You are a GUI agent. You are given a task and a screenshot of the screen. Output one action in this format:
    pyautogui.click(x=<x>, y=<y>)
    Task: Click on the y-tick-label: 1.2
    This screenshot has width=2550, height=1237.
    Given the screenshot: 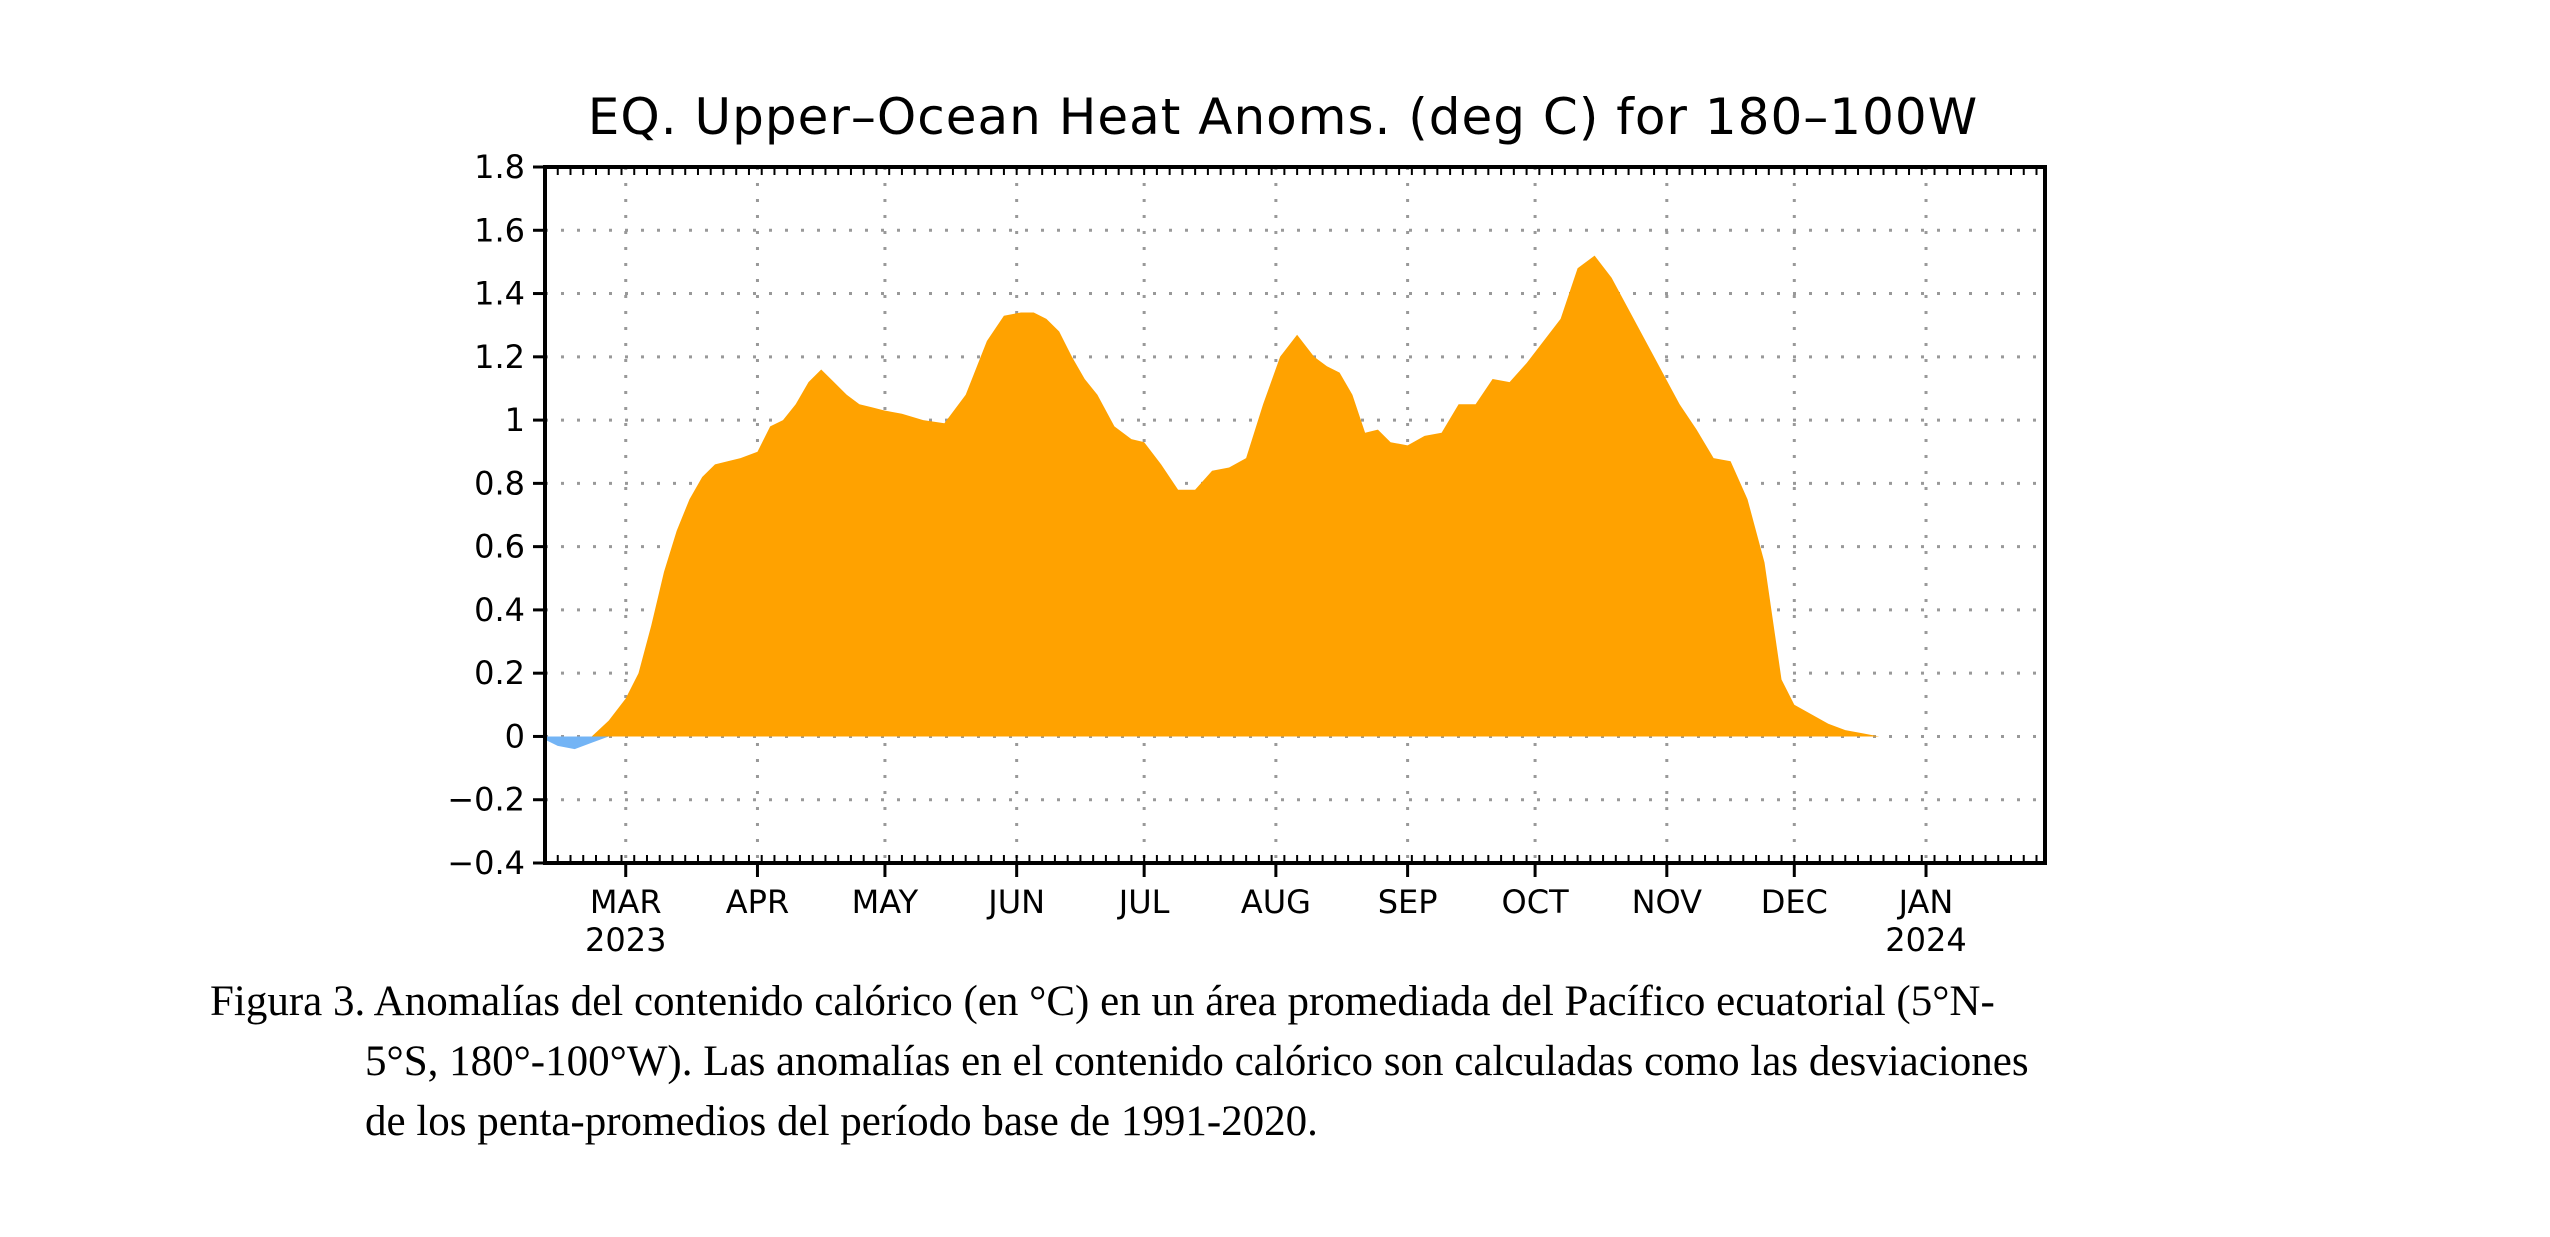 What is the action you would take?
    pyautogui.click(x=499, y=357)
    